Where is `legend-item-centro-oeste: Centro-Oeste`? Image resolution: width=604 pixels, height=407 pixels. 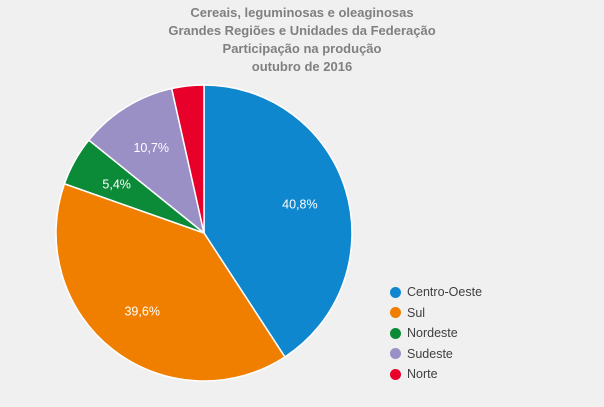 legend-item-centro-oeste: Centro-Oeste is located at coordinates (436, 292).